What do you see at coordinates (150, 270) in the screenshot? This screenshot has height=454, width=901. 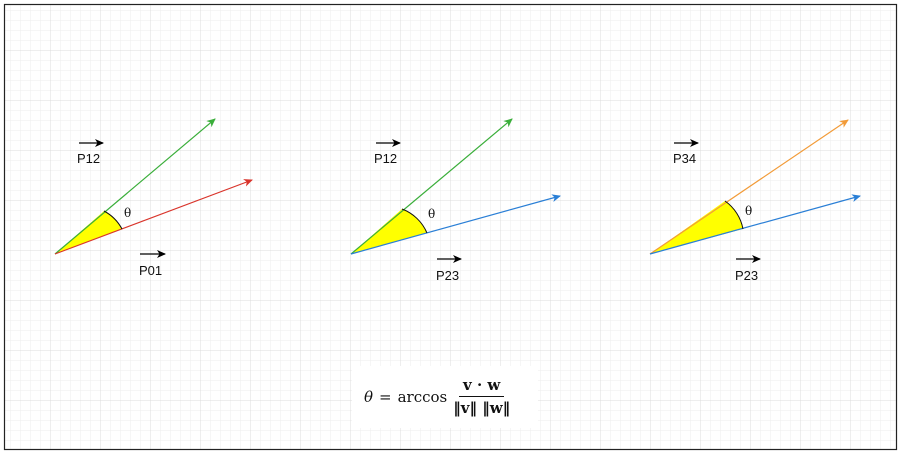 I see `vector-label-b: P01` at bounding box center [150, 270].